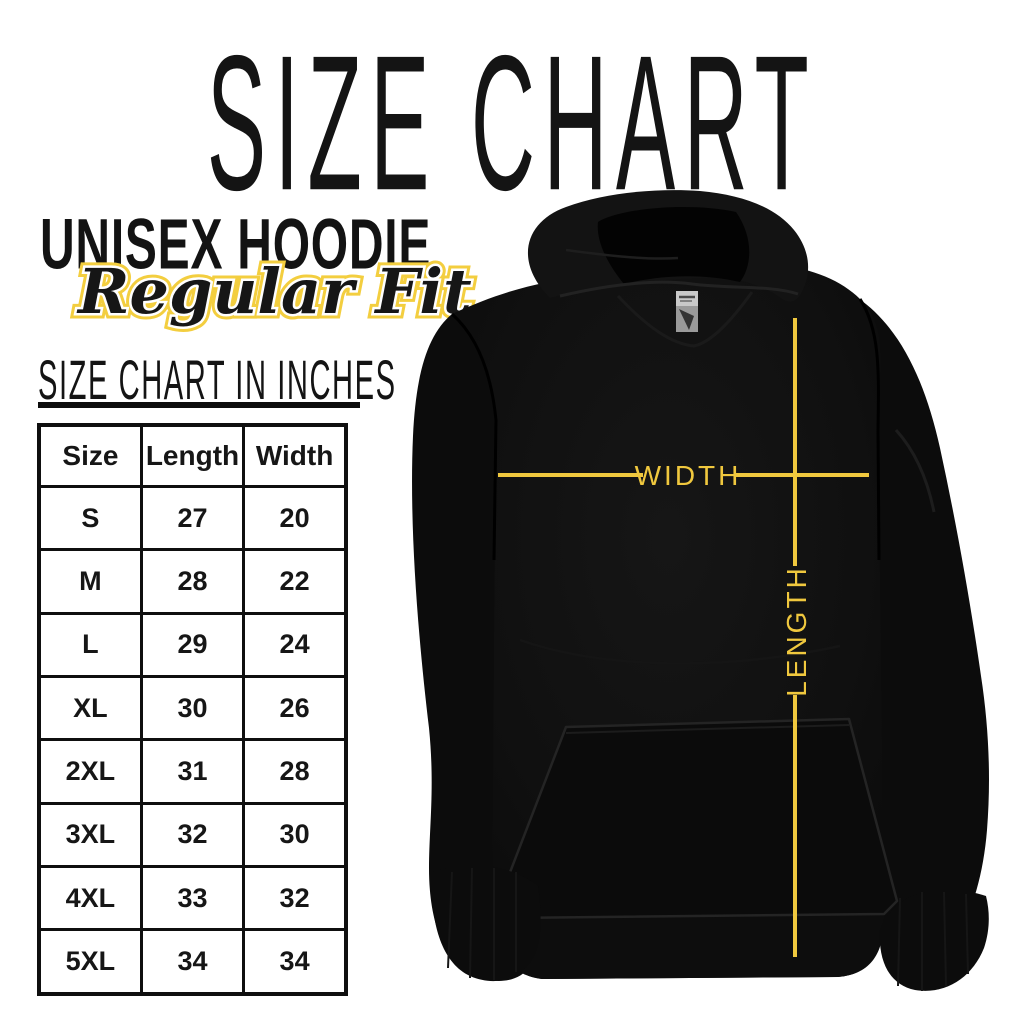  What do you see at coordinates (90, 455) in the screenshot?
I see `col-header-size: Size` at bounding box center [90, 455].